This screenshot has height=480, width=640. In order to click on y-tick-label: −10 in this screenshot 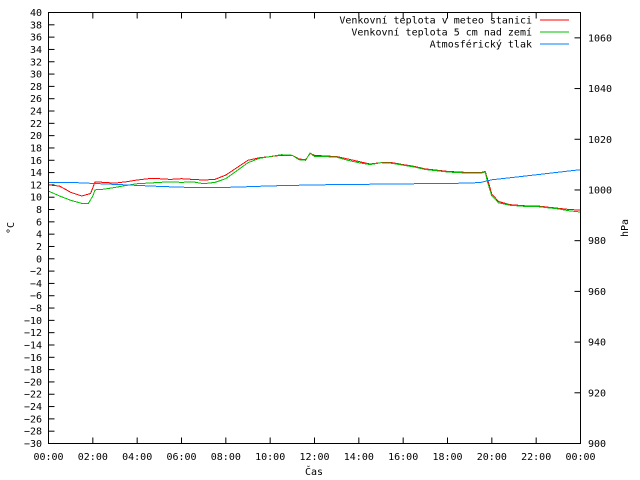, I will do `click(33, 321)`.